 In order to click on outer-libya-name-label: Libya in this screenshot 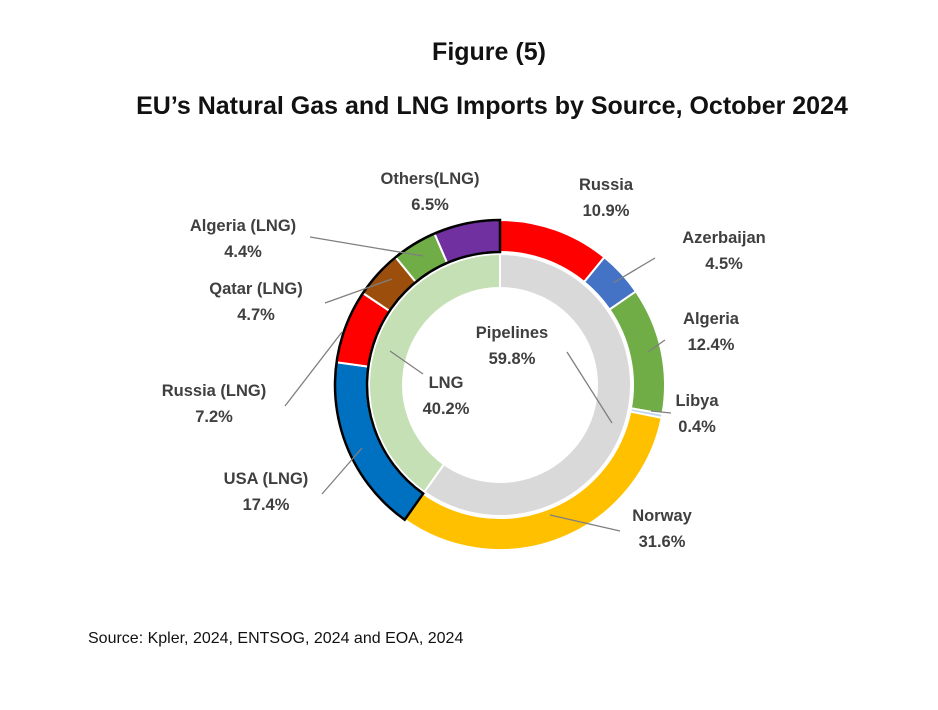, I will do `click(697, 401)`.